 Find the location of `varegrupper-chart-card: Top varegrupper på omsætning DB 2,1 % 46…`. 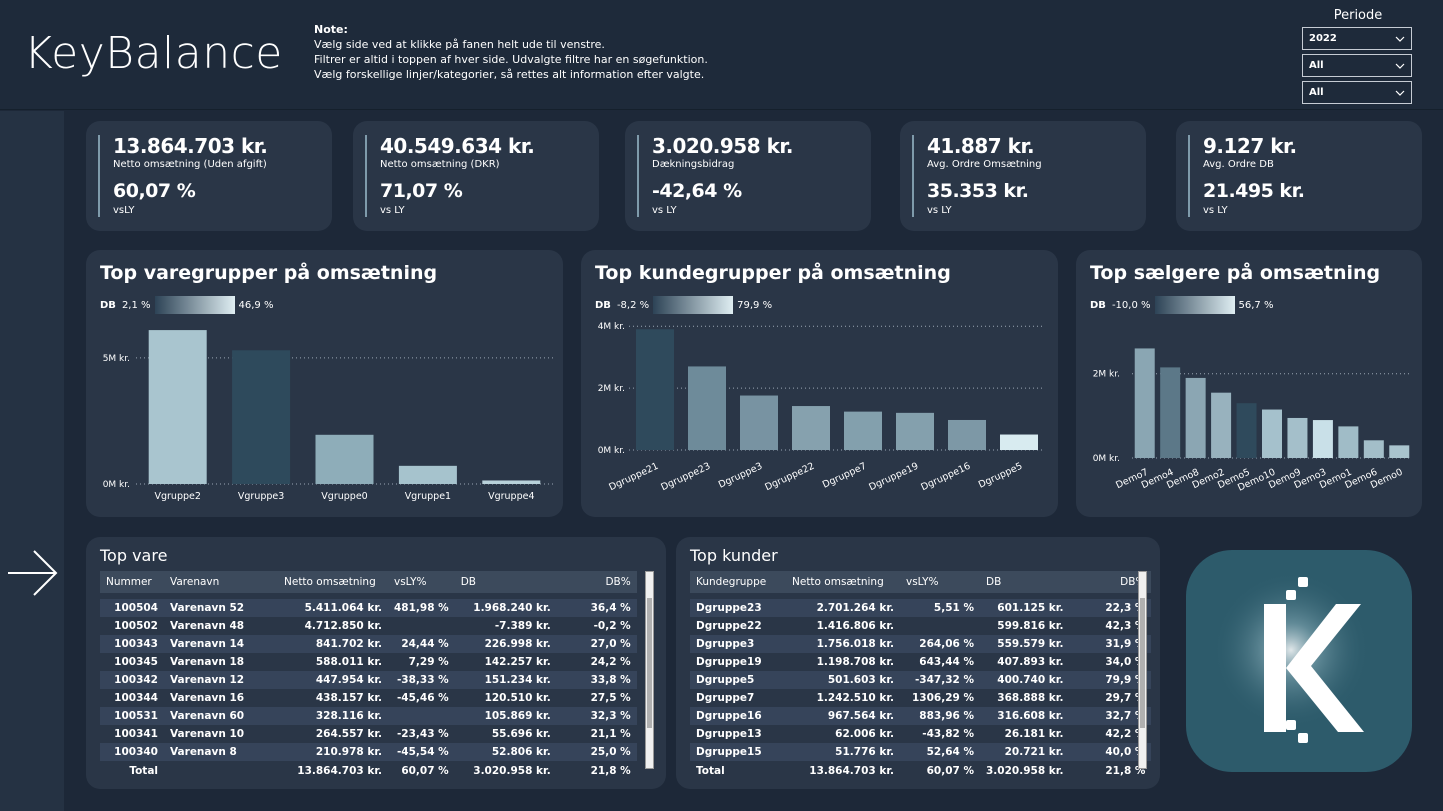

varegrupper-chart-card: Top varegrupper på omsætning DB 2,1 % 46… is located at coordinates (324, 383).